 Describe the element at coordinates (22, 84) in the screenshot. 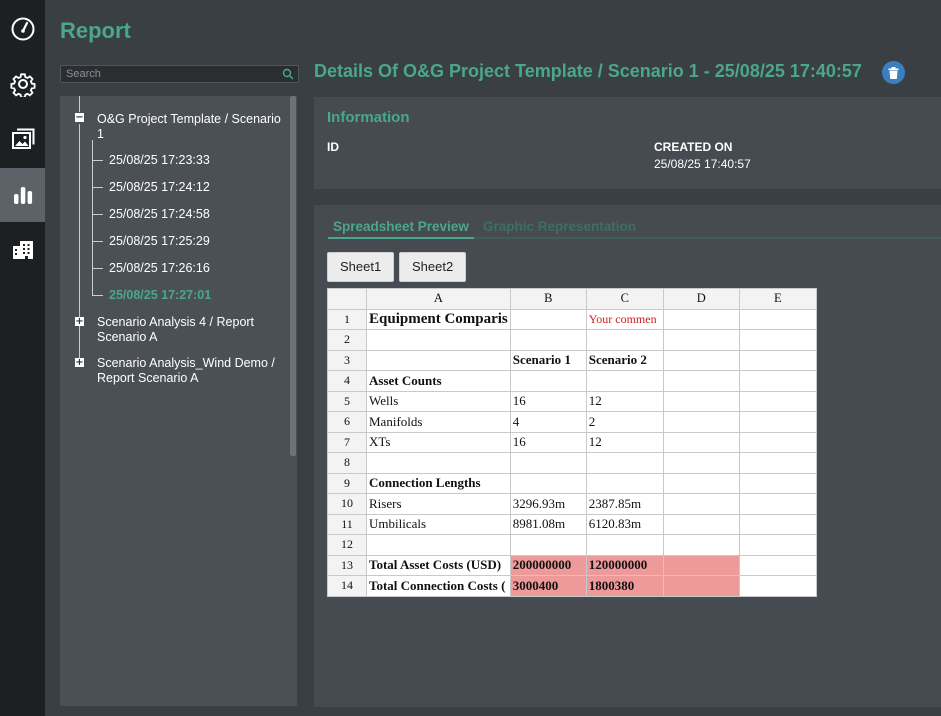

I see `rail-settings-button` at that location.